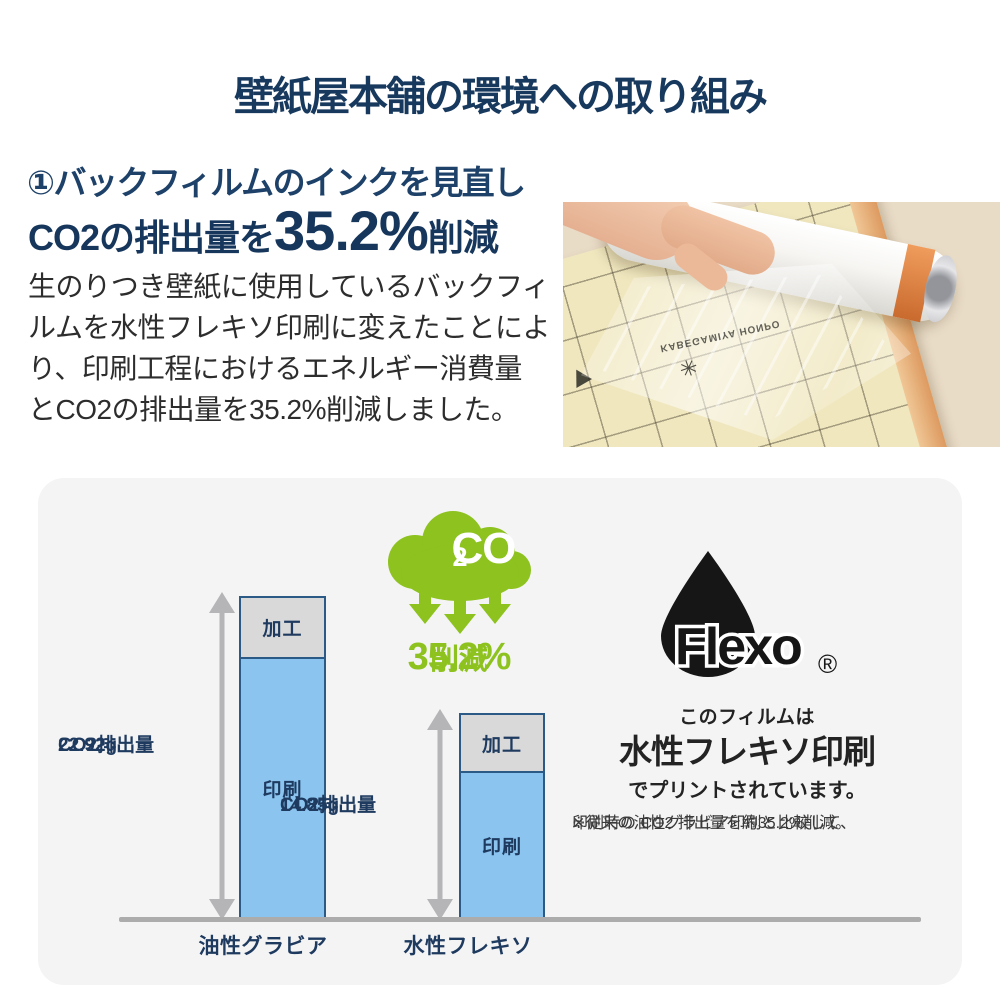 The height and width of the screenshot is (1000, 1000). I want to click on headline-percent: 35.2%, so click(351, 230).